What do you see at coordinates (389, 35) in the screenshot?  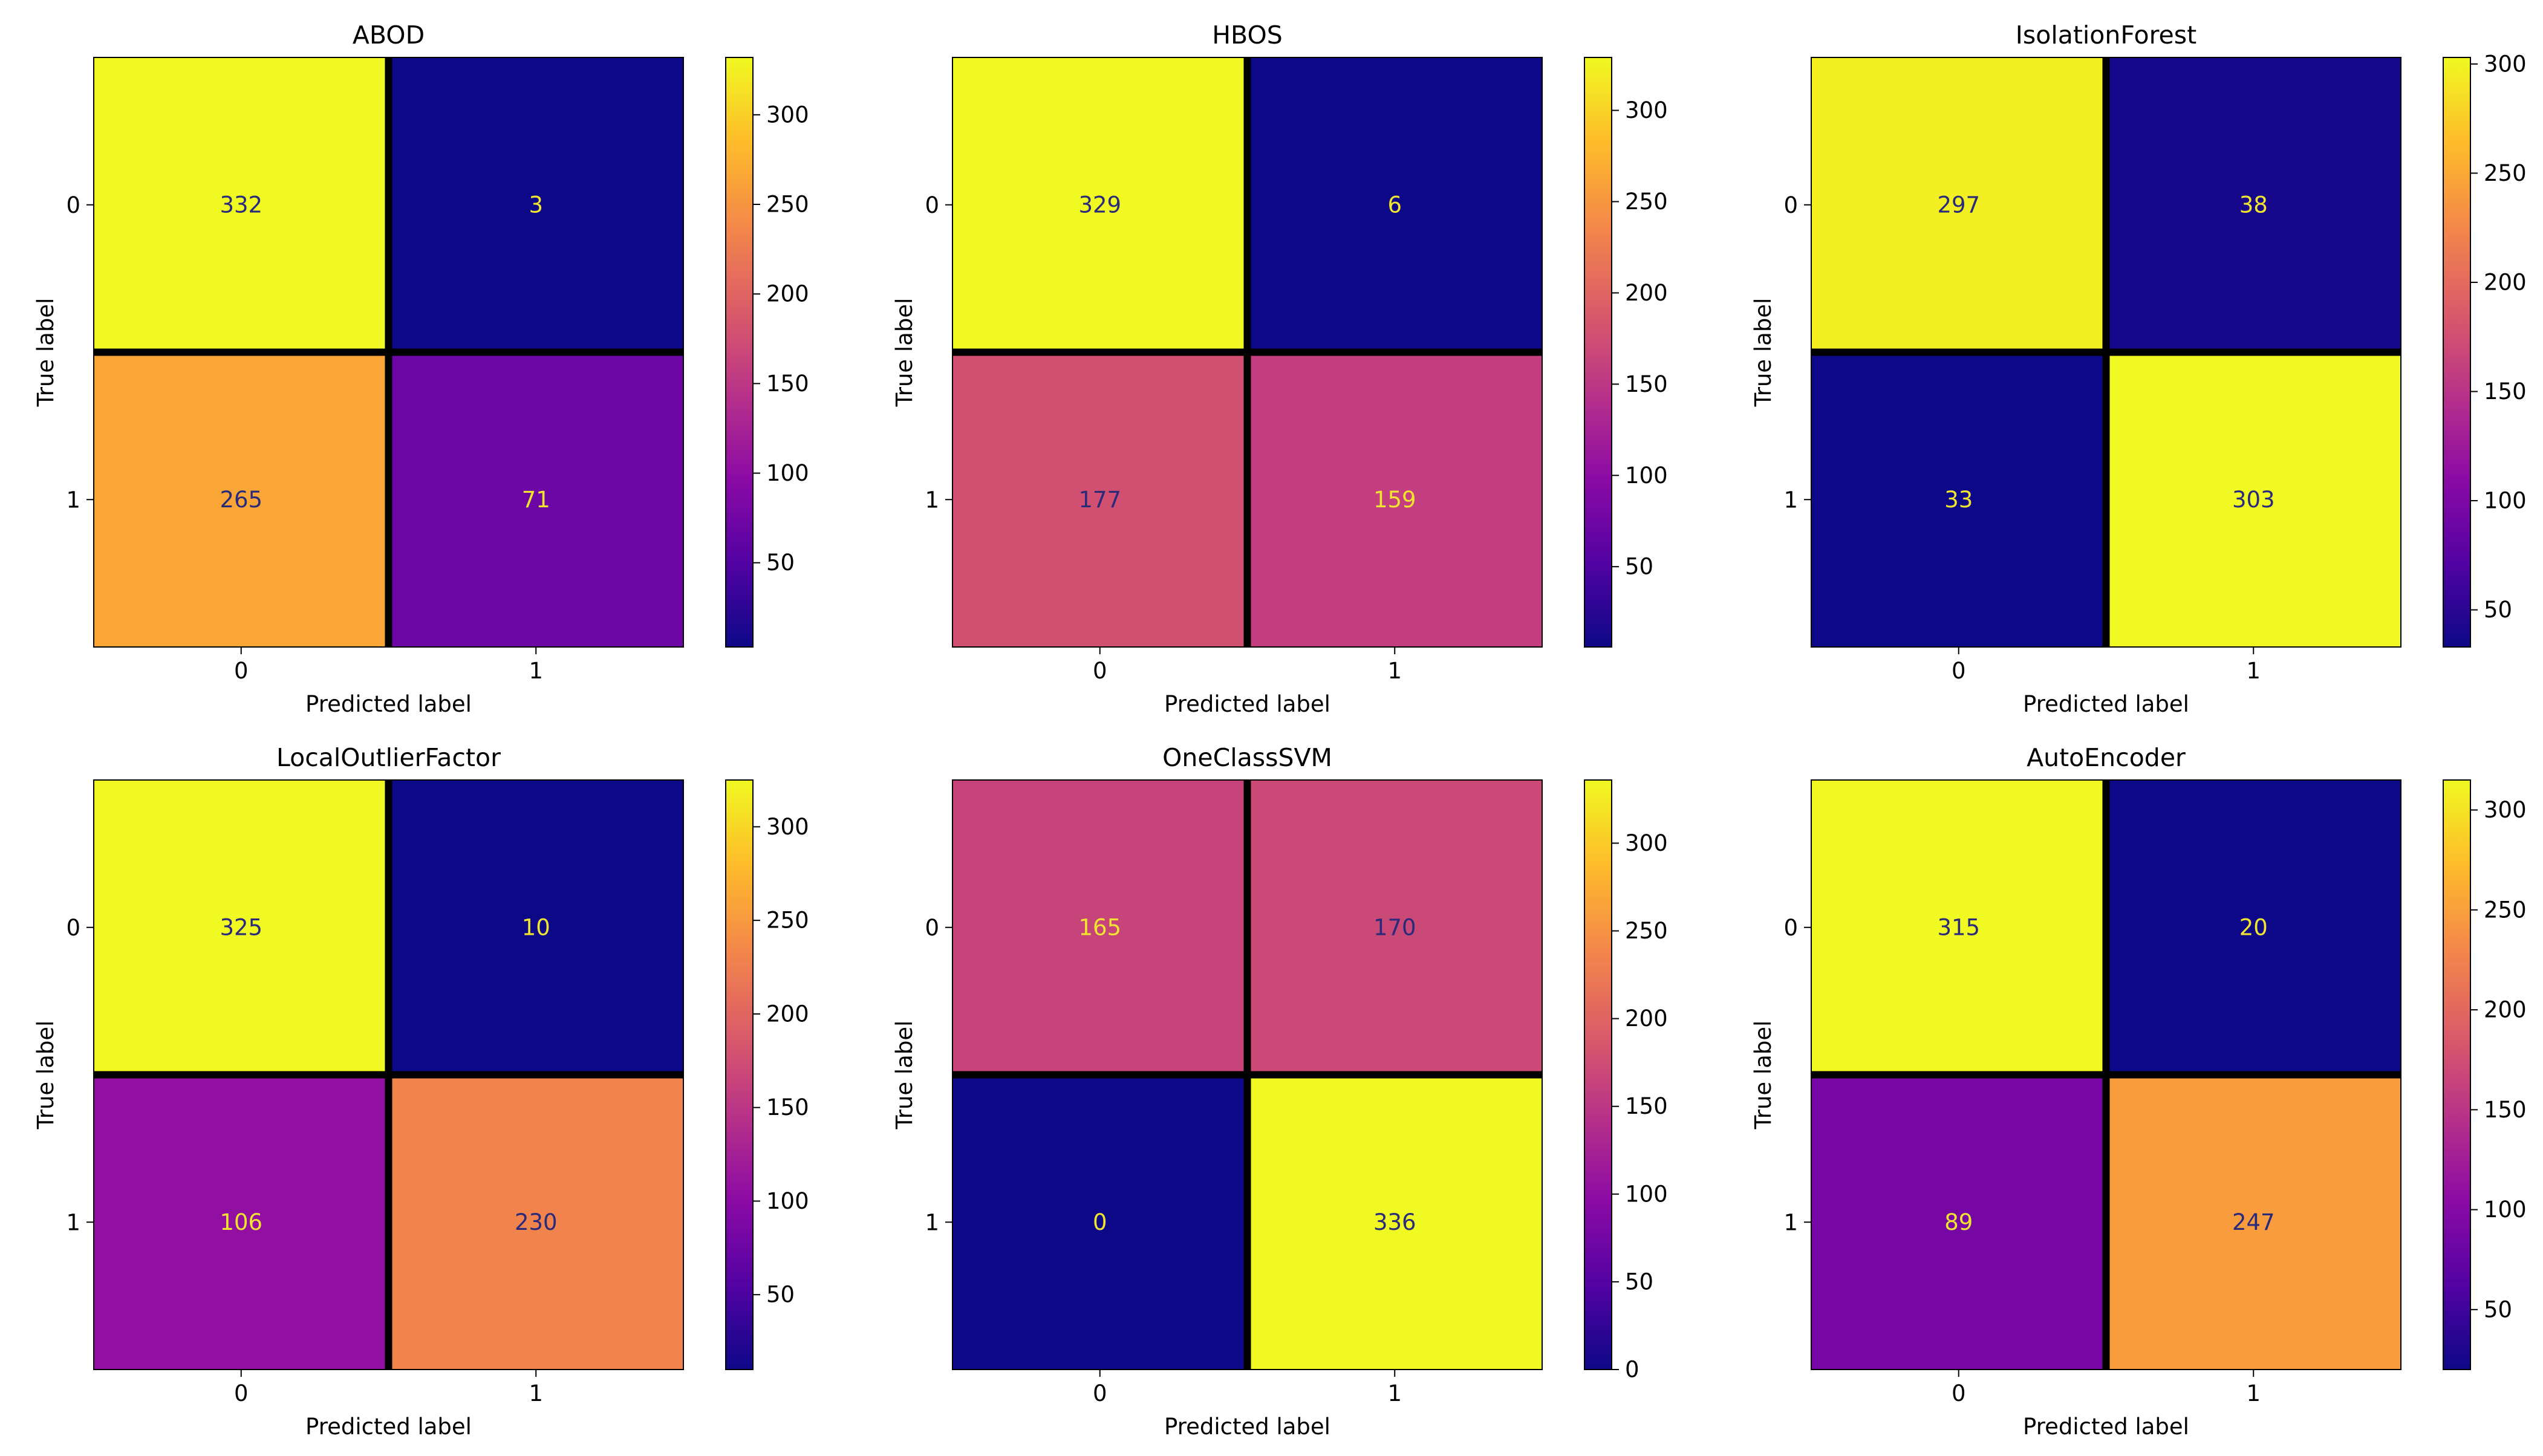 I see `chart-title: ABOD` at bounding box center [389, 35].